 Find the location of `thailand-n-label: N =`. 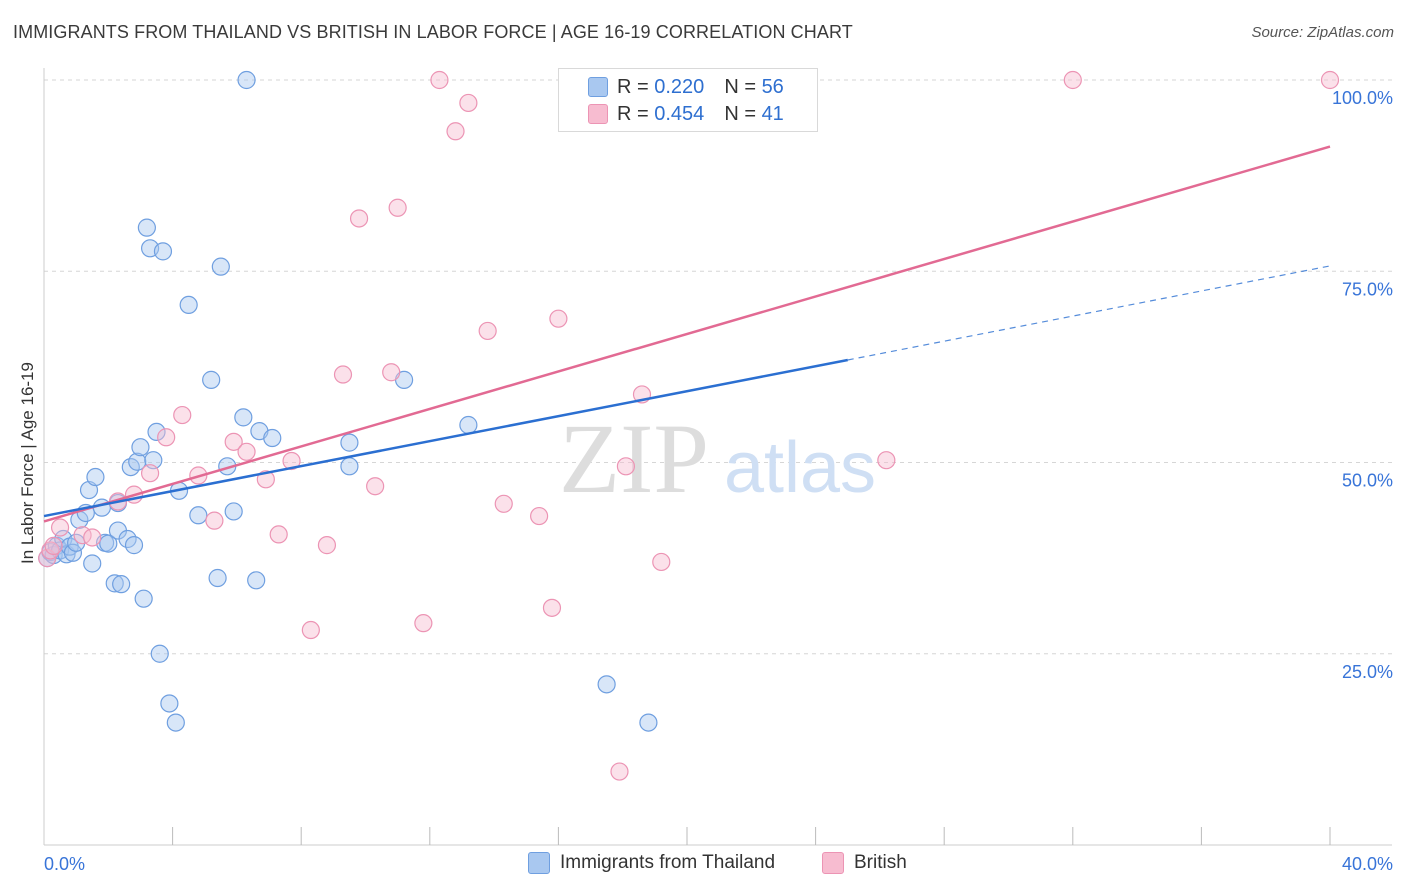

thailand-n-label: N = is located at coordinates (740, 86).